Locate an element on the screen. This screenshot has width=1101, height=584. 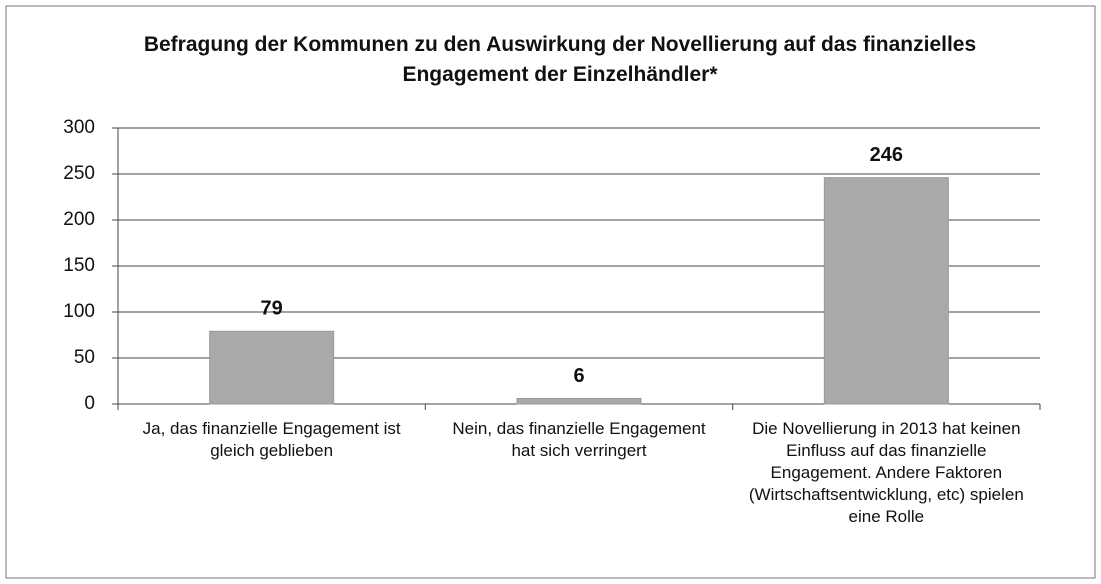
y-tick-label: 50 is located at coordinates (84, 357).